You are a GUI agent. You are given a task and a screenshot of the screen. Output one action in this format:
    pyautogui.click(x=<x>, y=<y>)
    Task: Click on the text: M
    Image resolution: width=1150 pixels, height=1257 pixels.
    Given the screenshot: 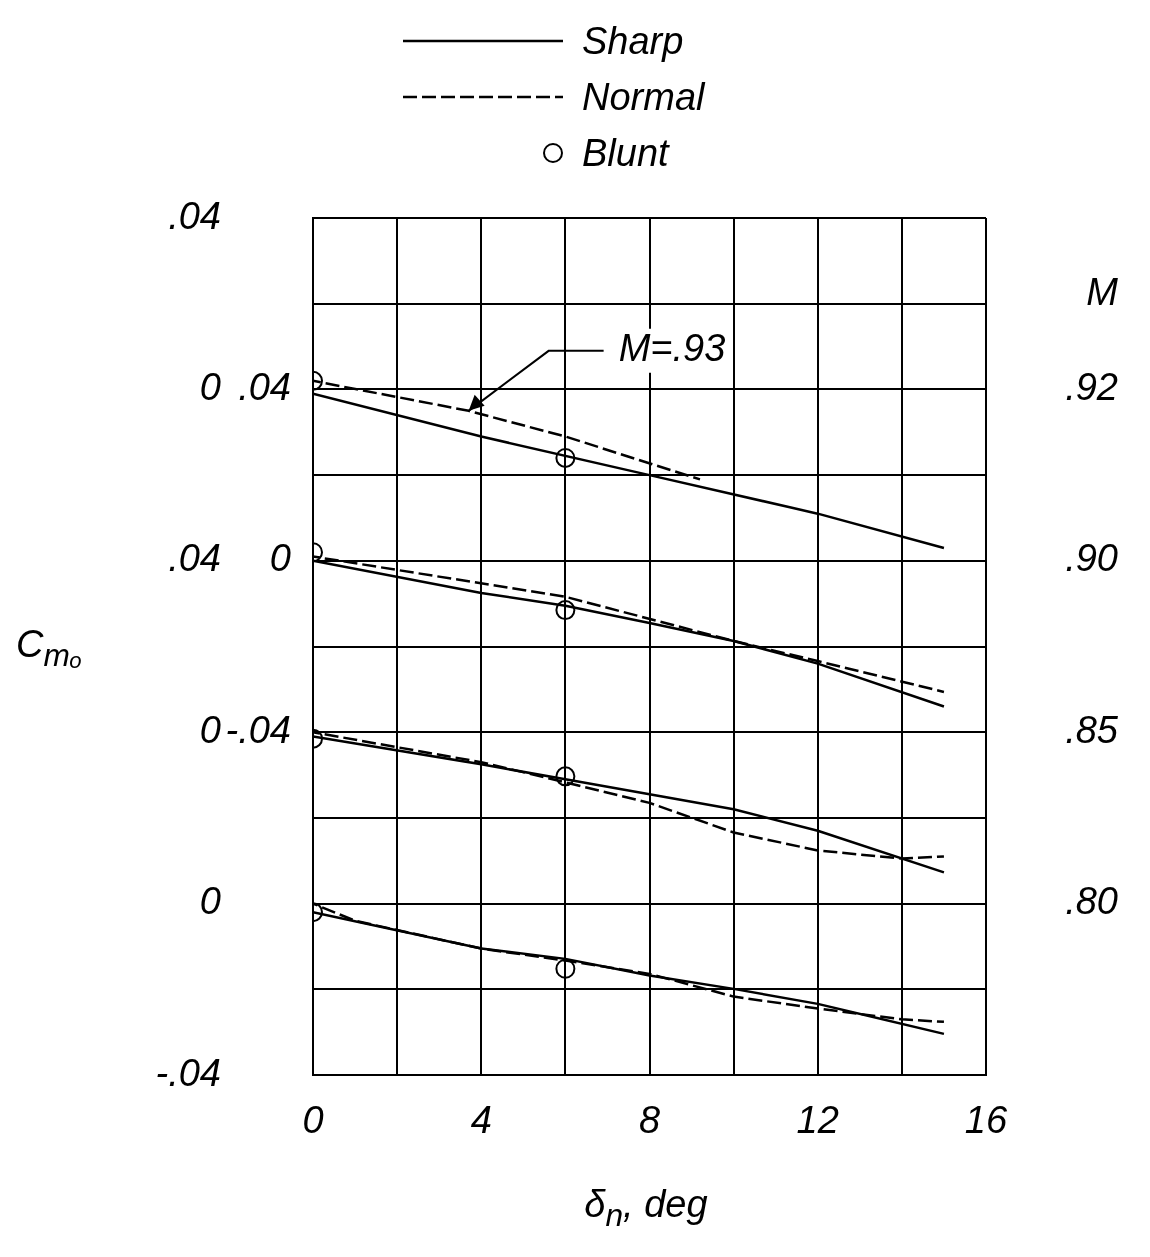 What is the action you would take?
    pyautogui.click(x=1102, y=291)
    